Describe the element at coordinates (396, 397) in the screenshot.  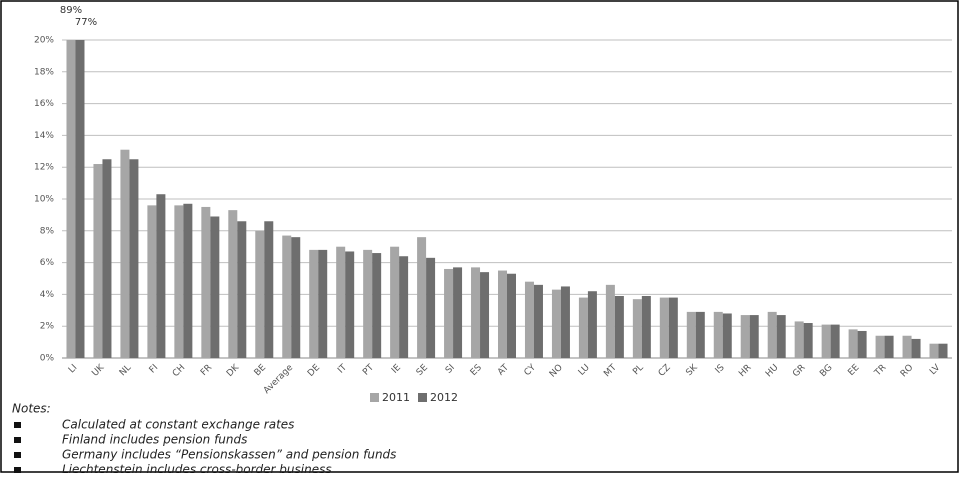
I see `legend-label: 2011` at that location.